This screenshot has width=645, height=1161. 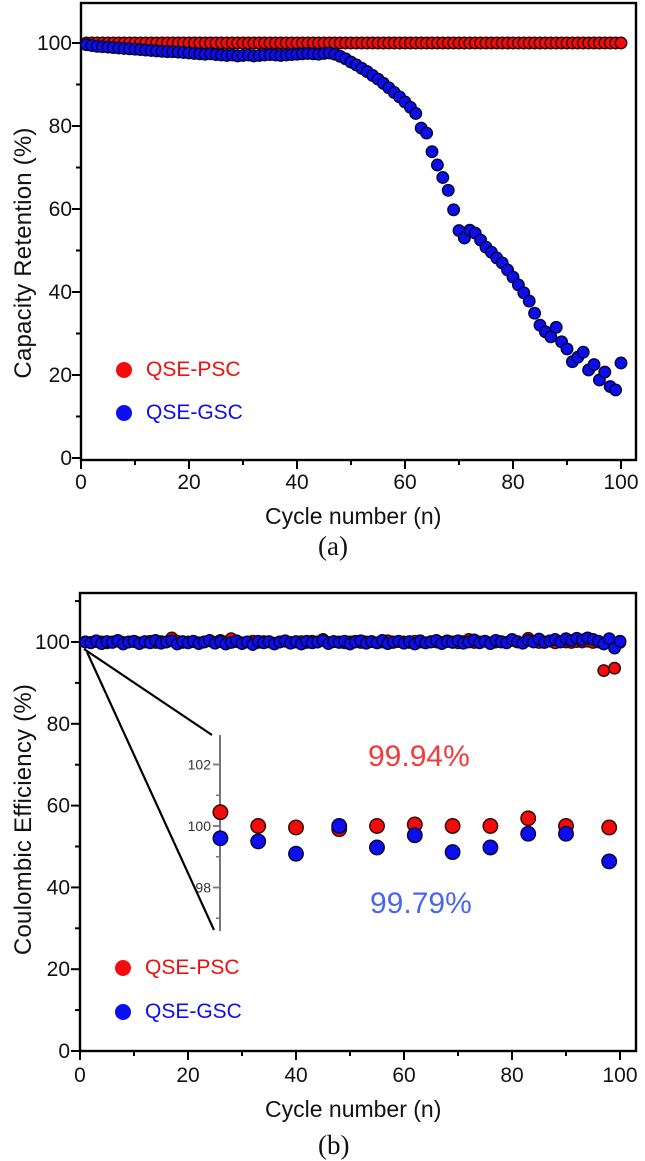 I want to click on inset-axis: 98 100 102, so click(x=204, y=833).